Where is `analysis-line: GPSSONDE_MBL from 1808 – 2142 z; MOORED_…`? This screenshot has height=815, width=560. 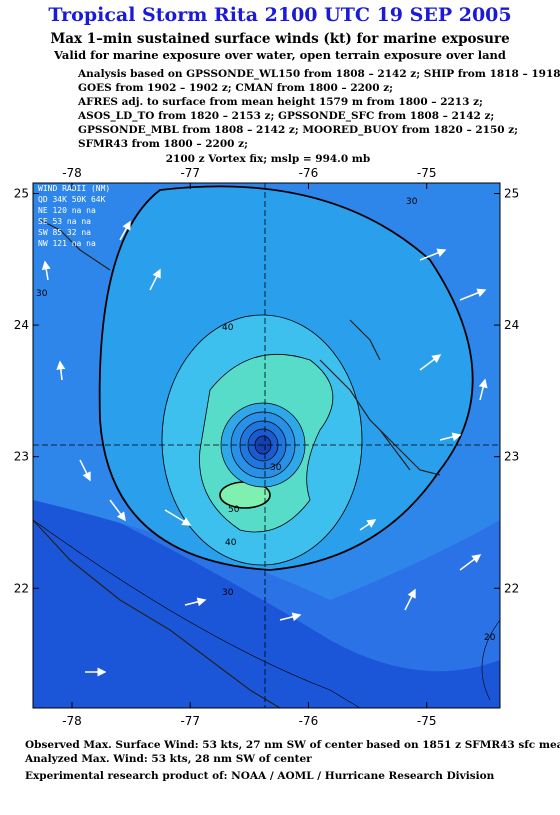 analysis-line: GPSSONDE_MBL from 1808 – 2142 z; MOORED_… is located at coordinates (298, 130).